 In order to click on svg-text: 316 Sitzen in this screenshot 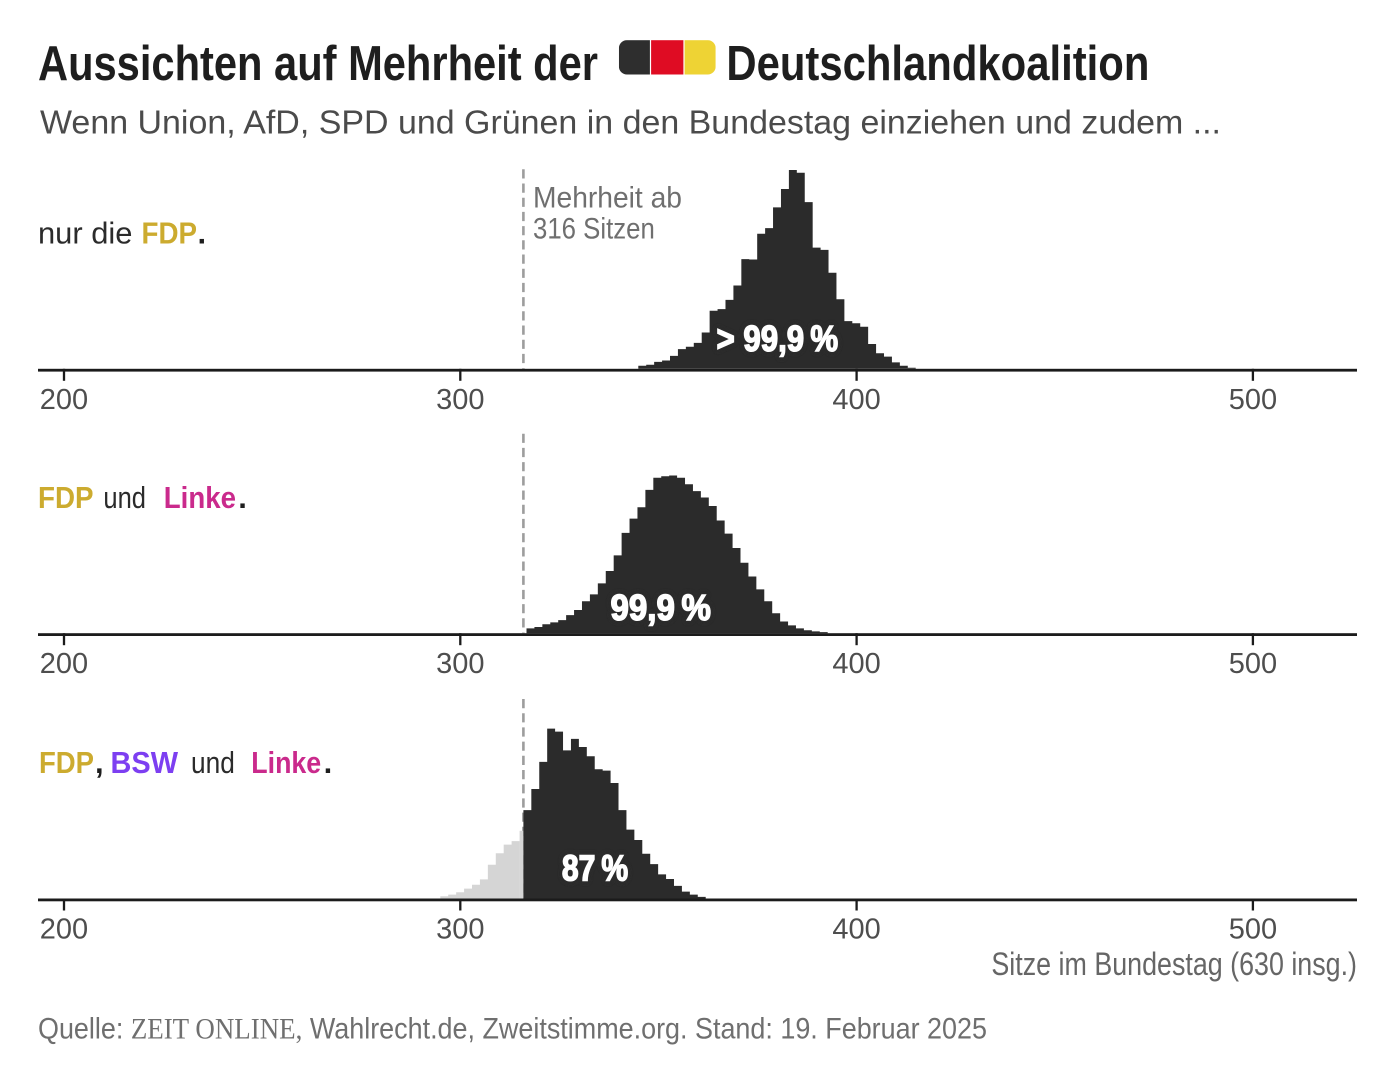, I will do `click(594, 229)`.